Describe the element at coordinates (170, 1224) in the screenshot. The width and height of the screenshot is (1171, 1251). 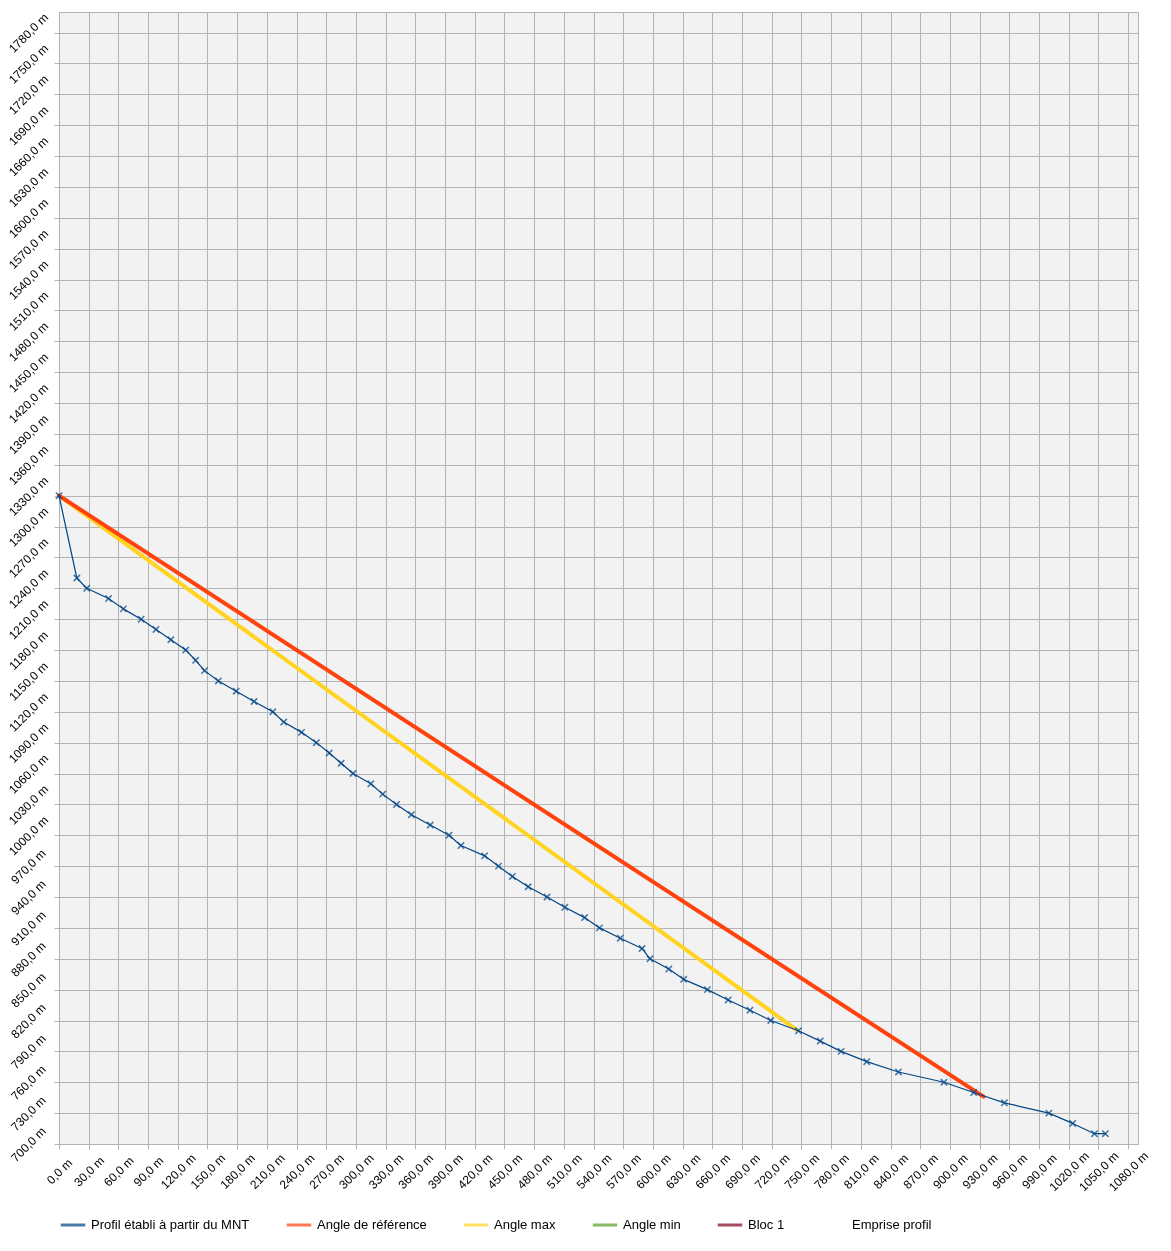
I see `legend-label: Profil établi à partir du MNT` at that location.